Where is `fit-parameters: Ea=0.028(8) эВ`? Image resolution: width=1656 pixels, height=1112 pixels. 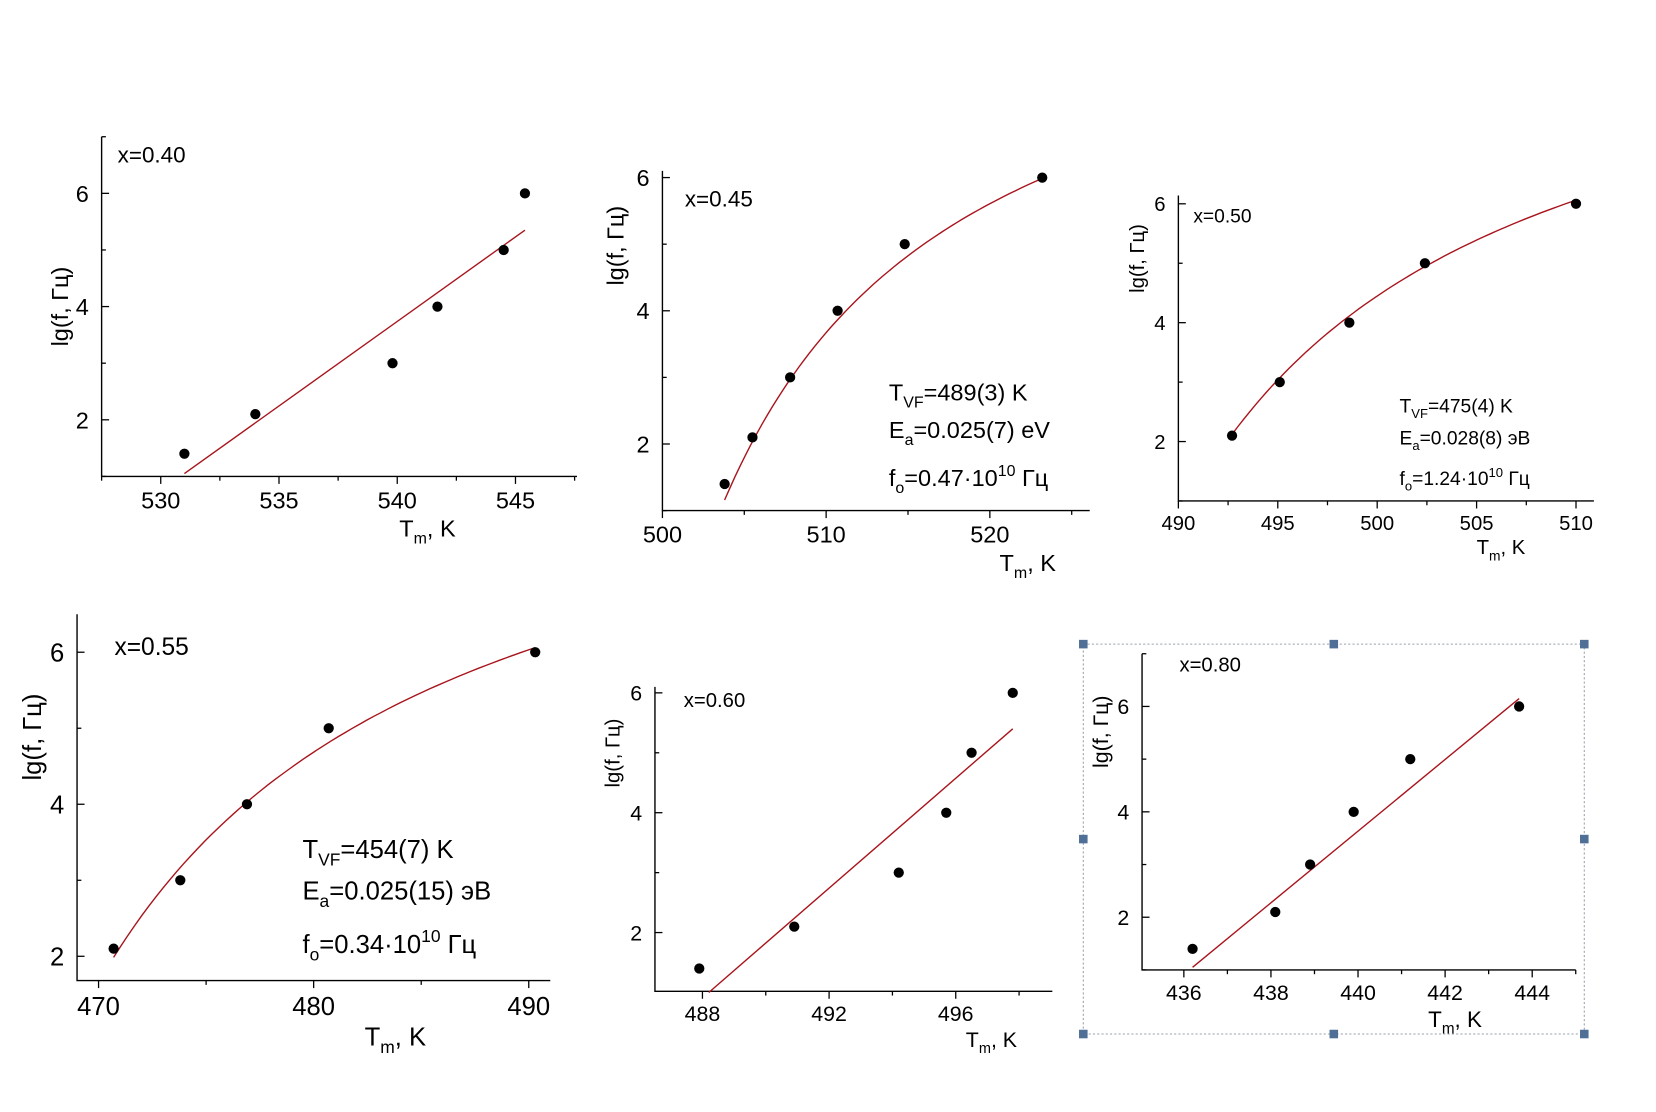
fit-parameters: Ea=0.028(8) эВ is located at coordinates (1464, 440).